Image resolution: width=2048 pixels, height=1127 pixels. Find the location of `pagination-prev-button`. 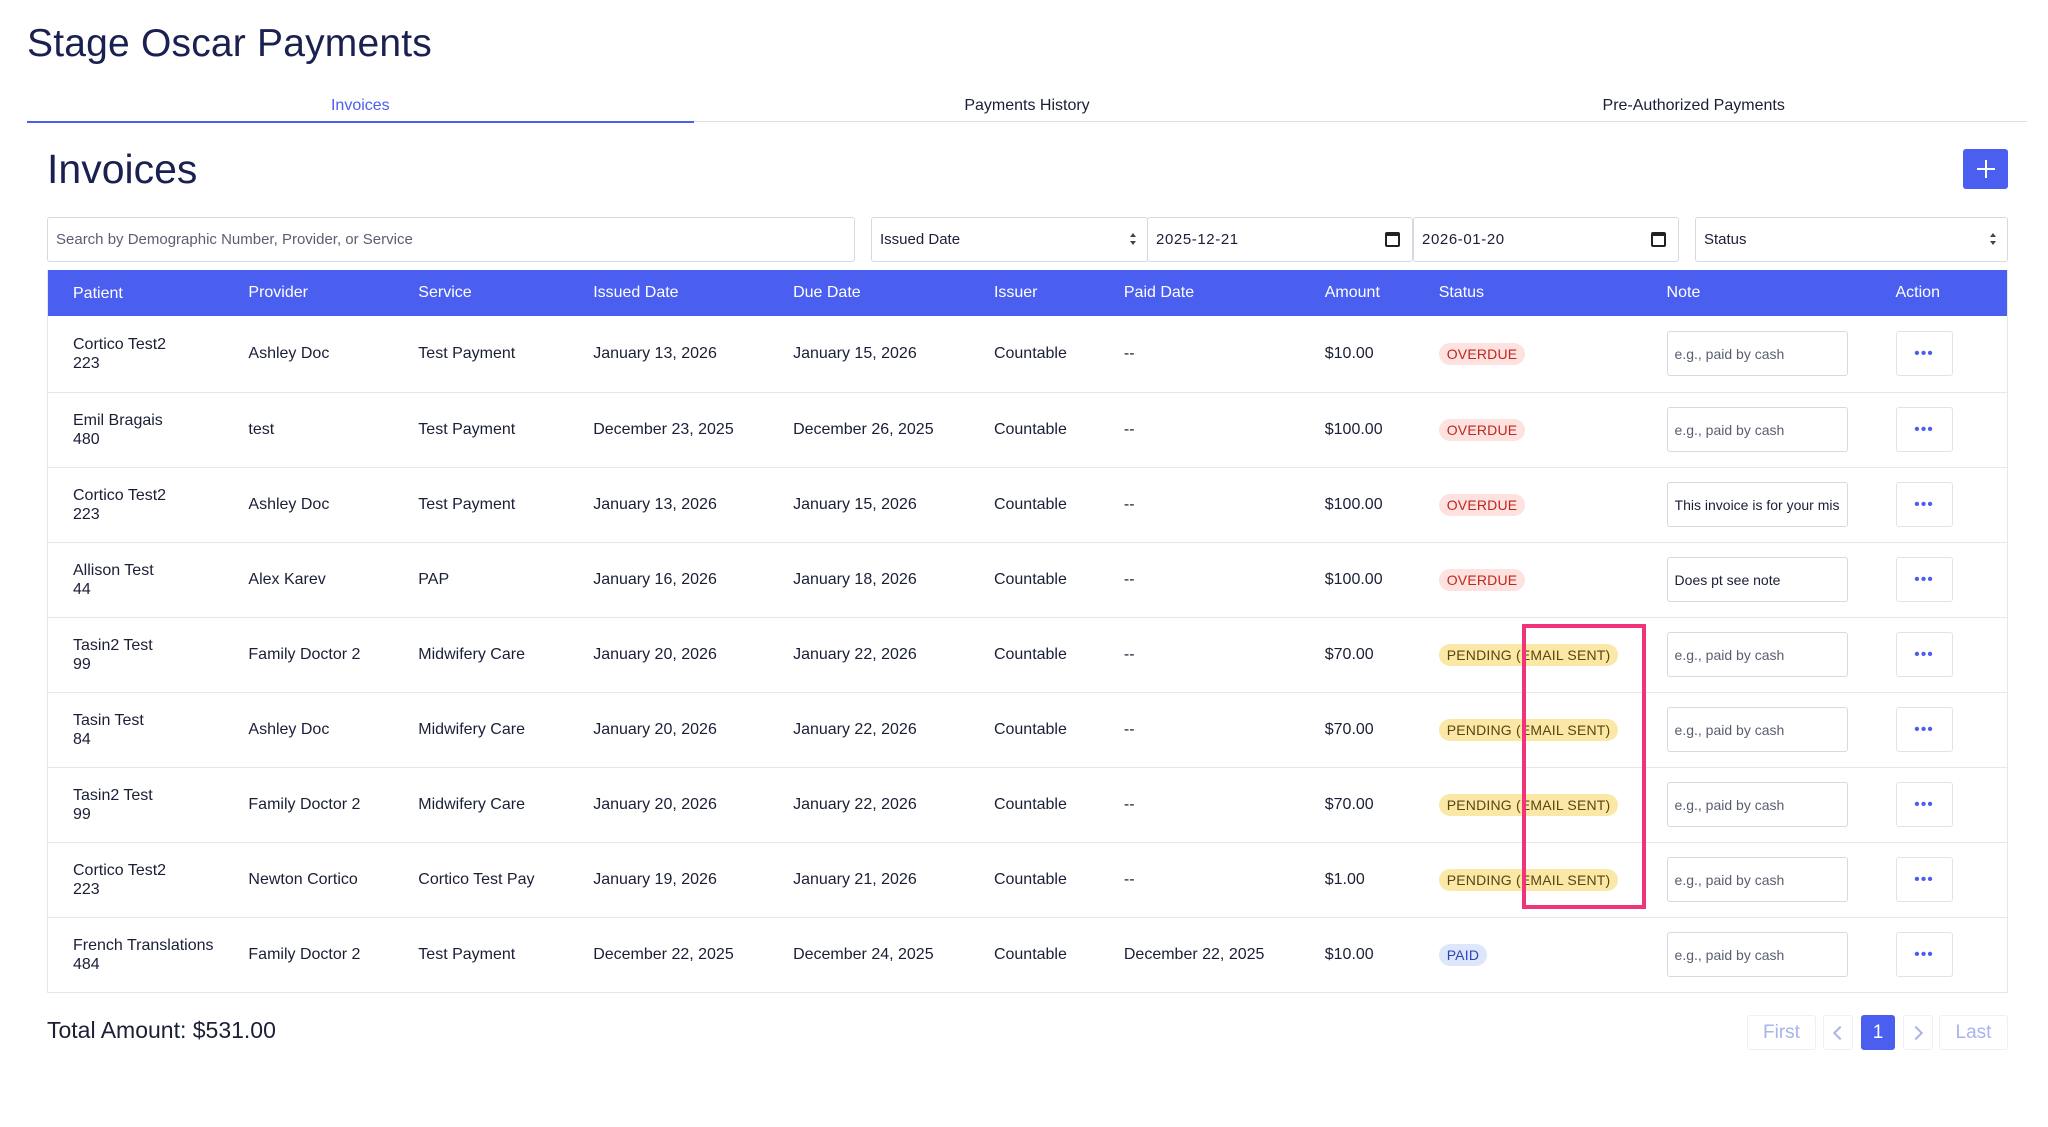

pagination-prev-button is located at coordinates (1838, 1032).